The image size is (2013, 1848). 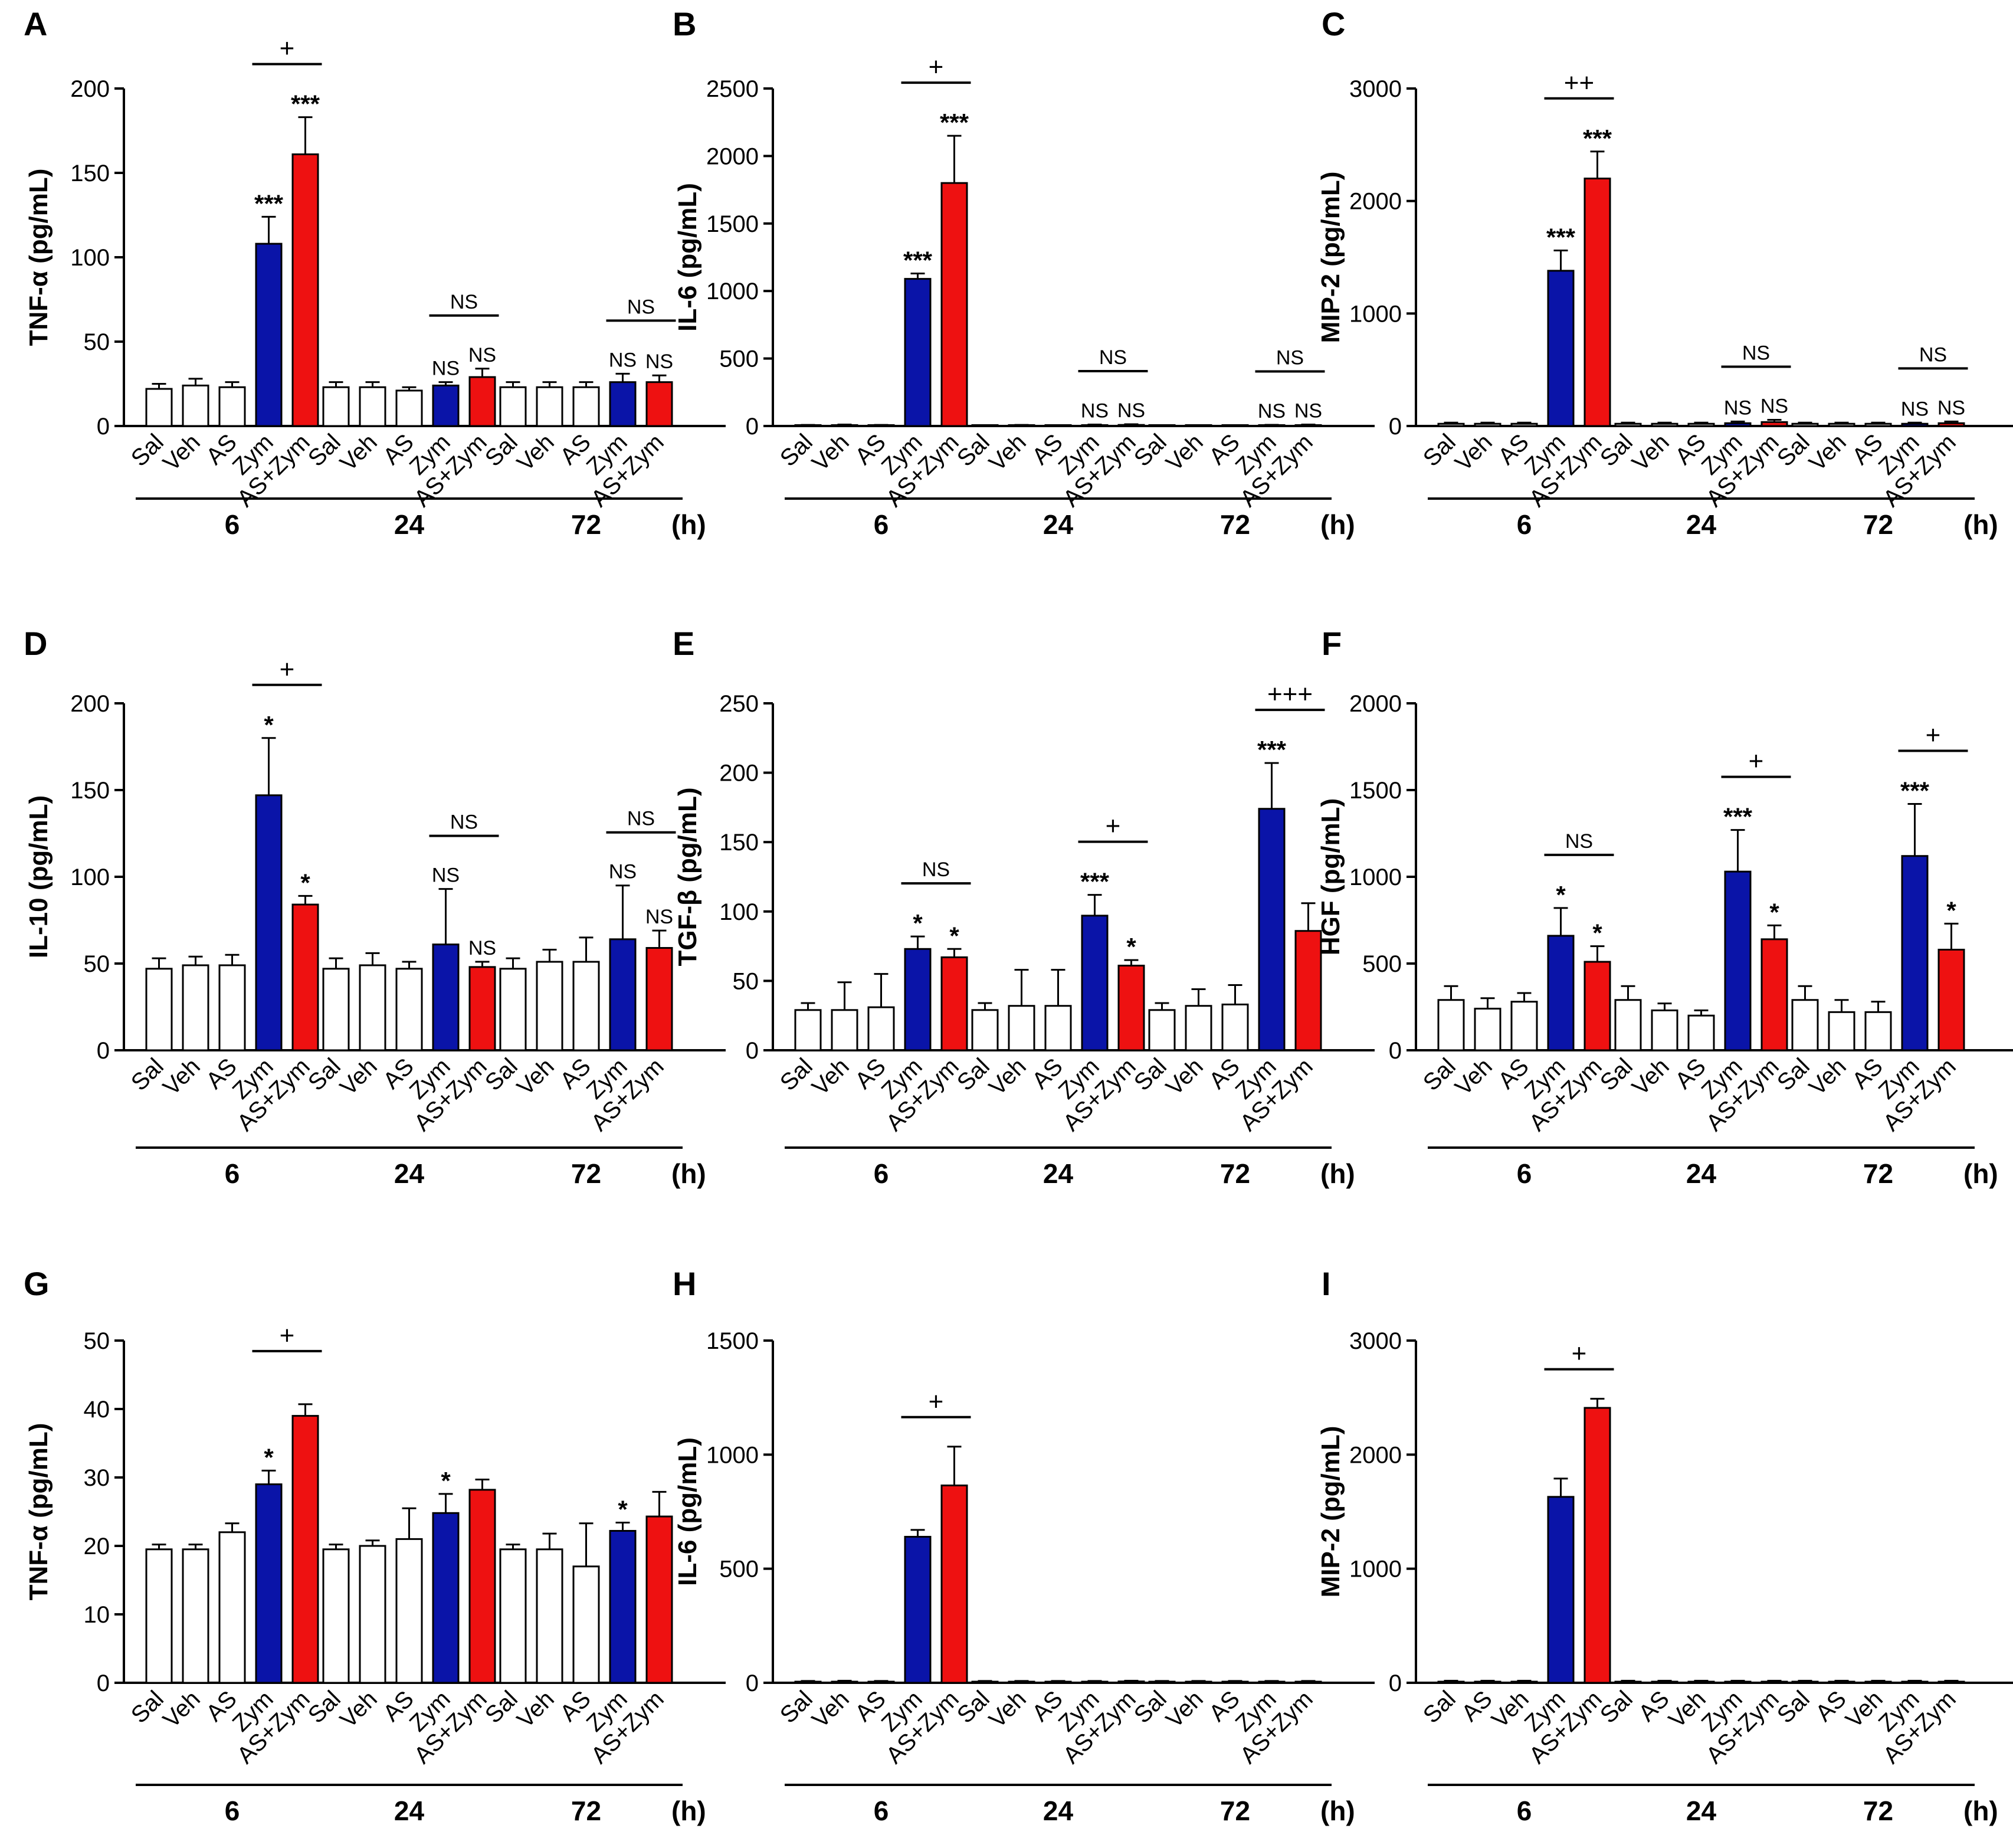 What do you see at coordinates (1021, 1682) in the screenshot?
I see `bar-H-24-Veh` at bounding box center [1021, 1682].